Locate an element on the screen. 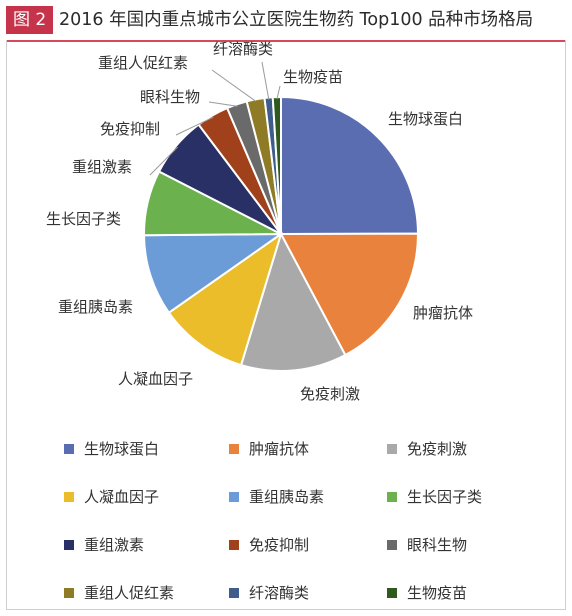 The image size is (572, 616). slice-label-1: 生物球蛋白 is located at coordinates (425, 119).